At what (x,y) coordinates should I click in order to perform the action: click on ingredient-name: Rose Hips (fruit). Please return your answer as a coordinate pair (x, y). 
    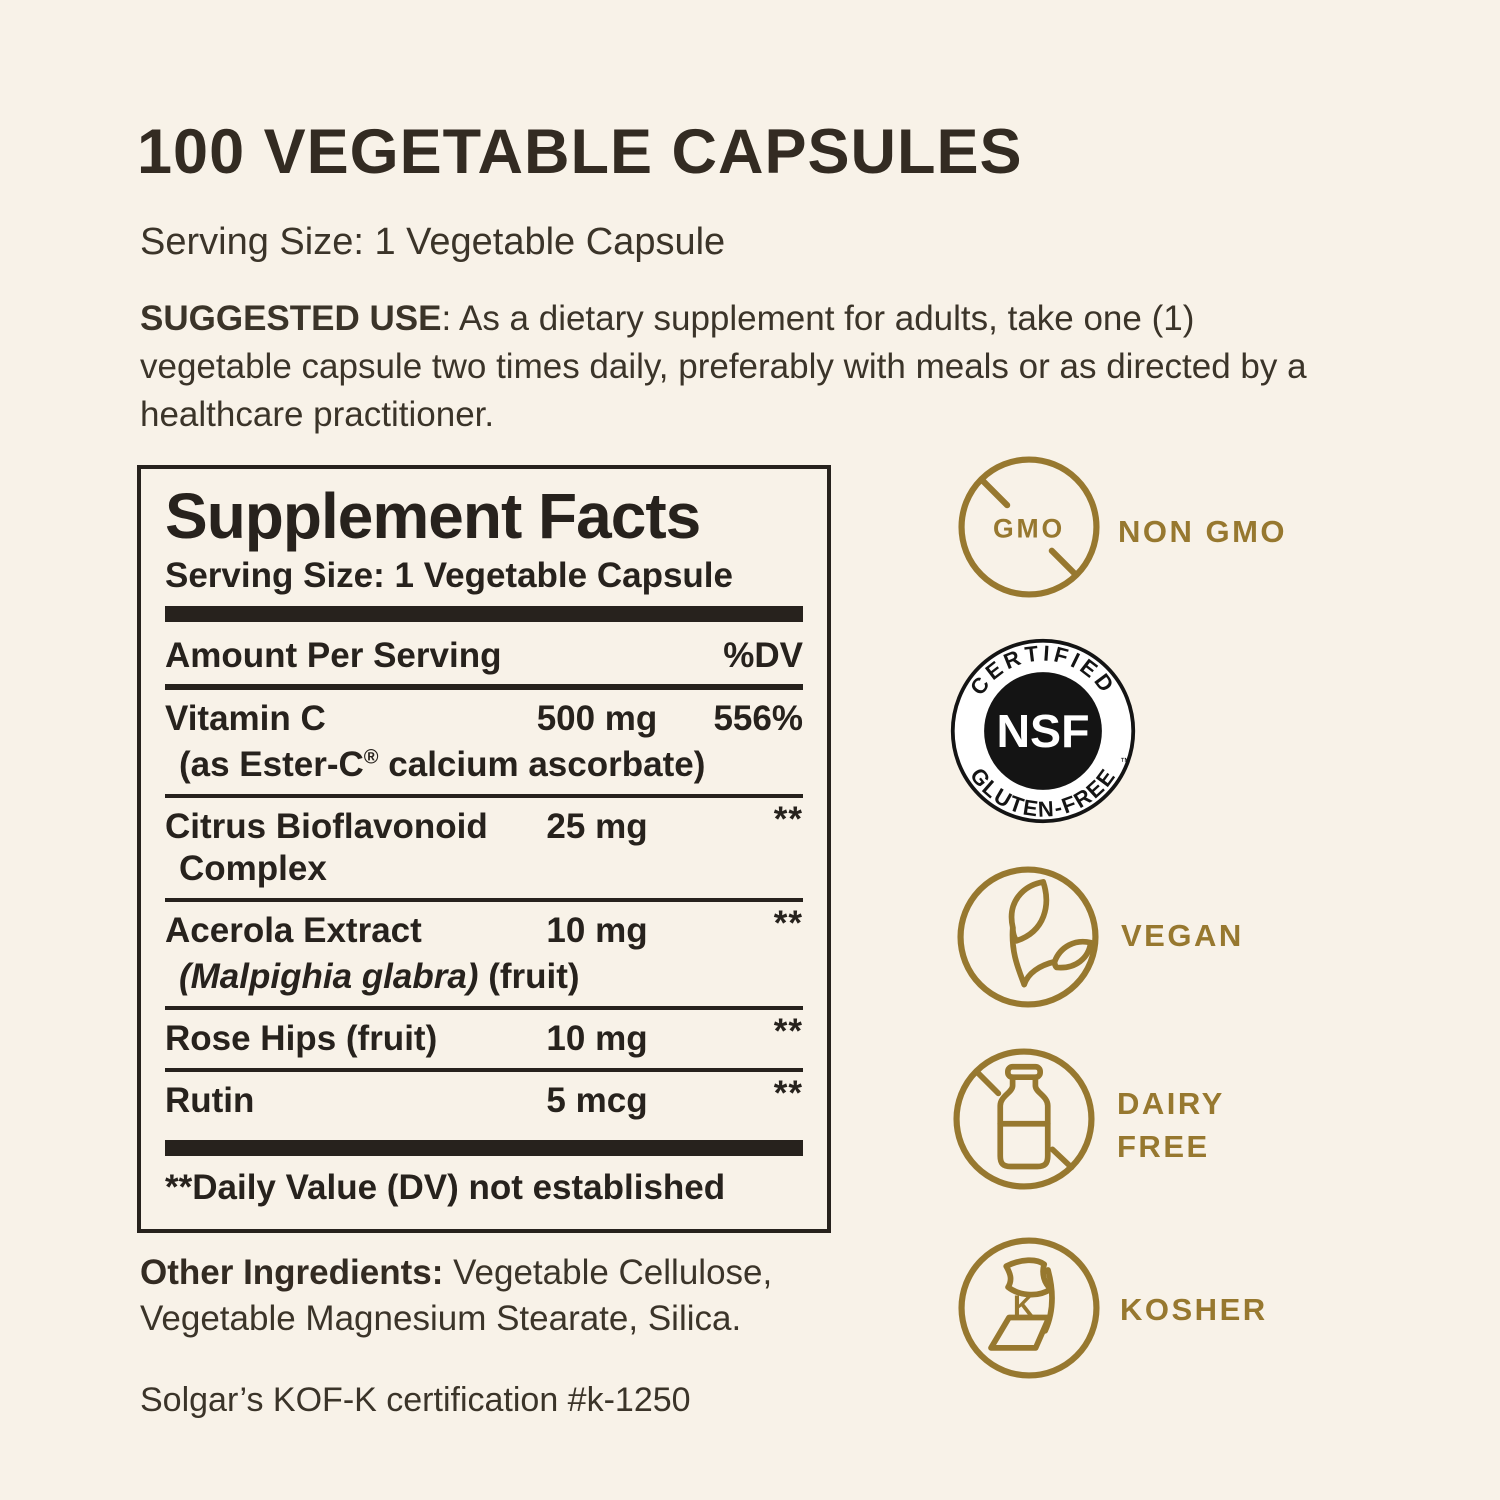
    Looking at the image, I should click on (301, 1038).